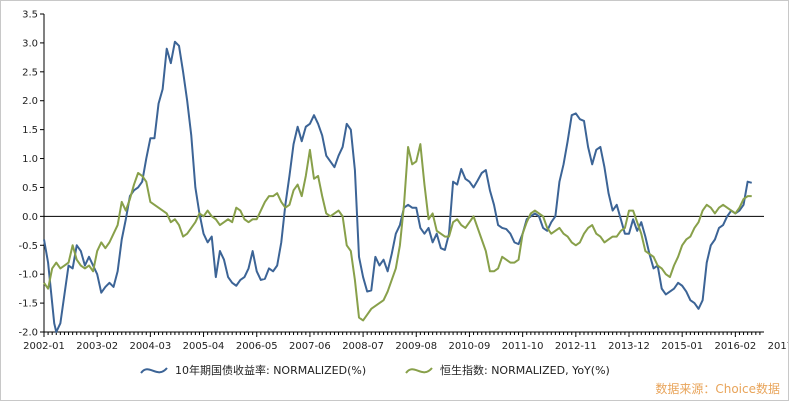  Describe the element at coordinates (30, 159) in the screenshot. I see `y-tick-label: 1.0` at that location.